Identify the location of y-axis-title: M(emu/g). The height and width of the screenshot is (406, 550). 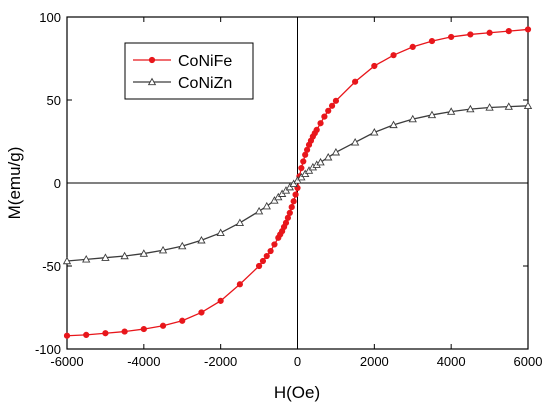
(14, 183).